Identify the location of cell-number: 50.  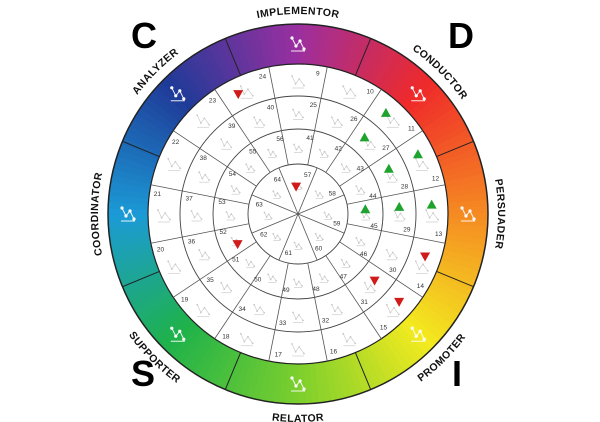
(258, 280).